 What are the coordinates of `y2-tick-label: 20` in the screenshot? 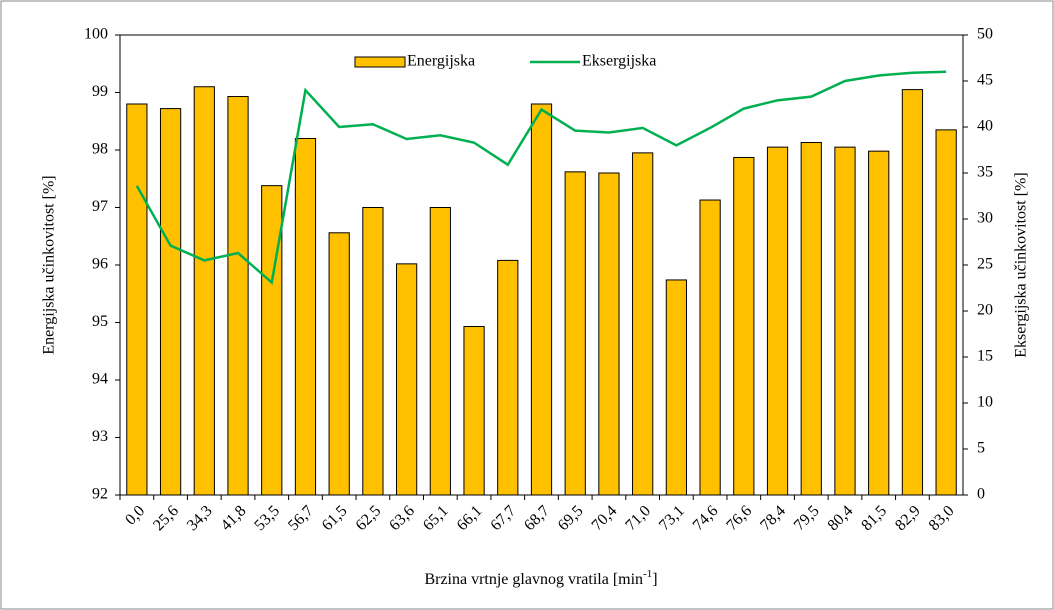 It's located at (985, 310).